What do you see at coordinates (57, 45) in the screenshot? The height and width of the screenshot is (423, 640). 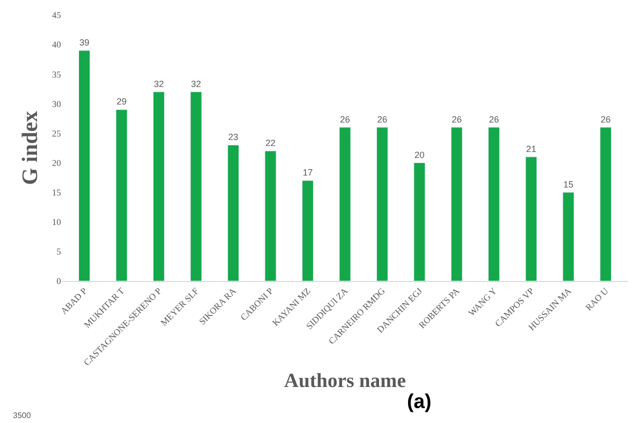 I see `y-tick-label: 40` at bounding box center [57, 45].